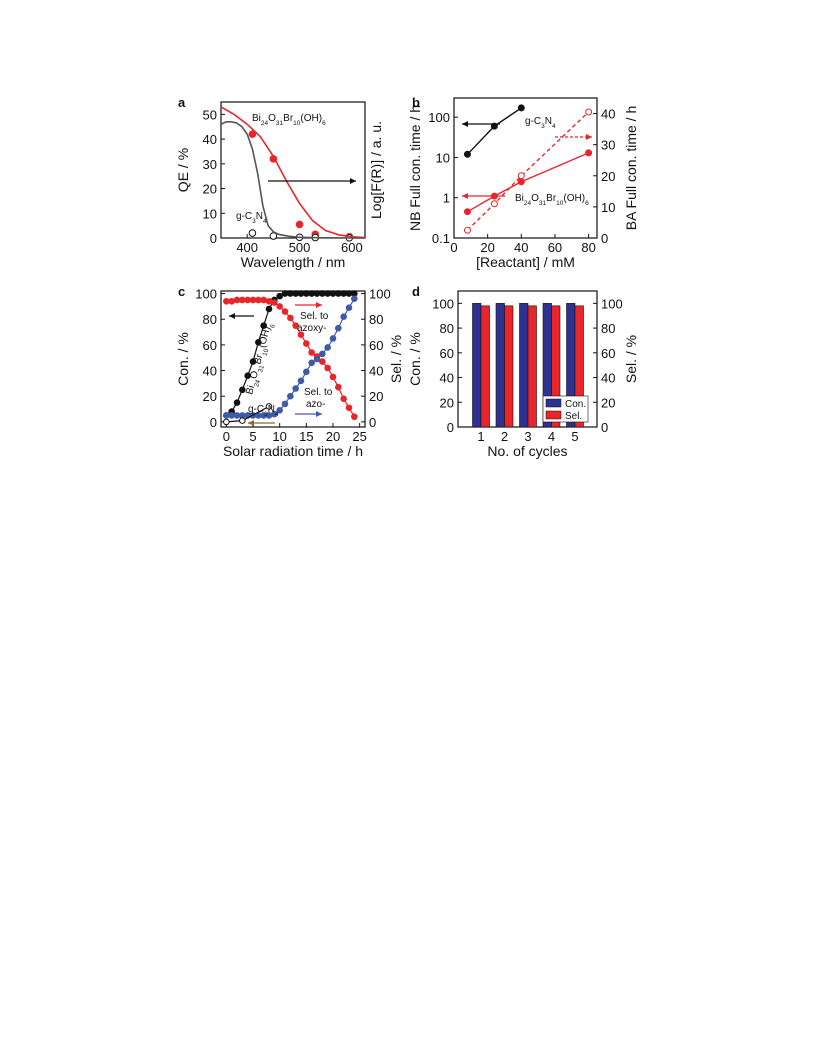 This screenshot has width=816, height=1056. Describe the element at coordinates (210, 164) in the screenshot. I see `y-tick-label-a: 30` at that location.